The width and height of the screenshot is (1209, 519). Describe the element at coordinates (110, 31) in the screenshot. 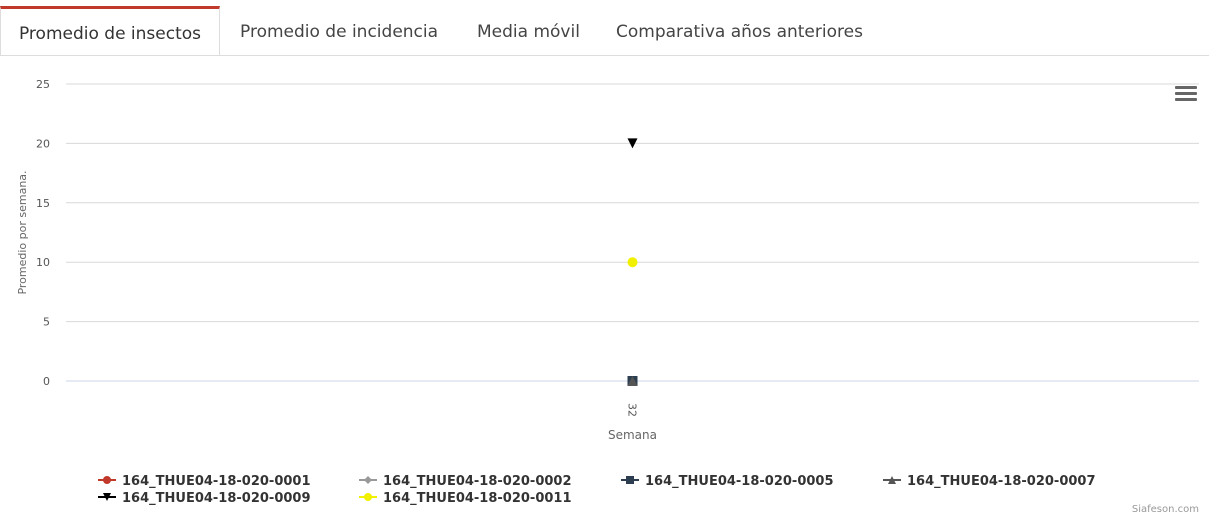

I see `tab-promedio-insectos: Promedio de insectos` at that location.